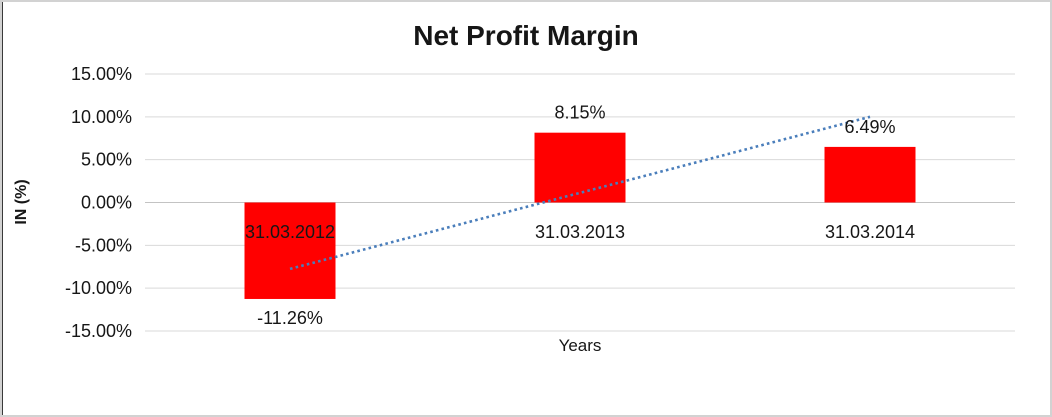  Describe the element at coordinates (580, 232) in the screenshot. I see `category-label: 31.03.2013` at that location.